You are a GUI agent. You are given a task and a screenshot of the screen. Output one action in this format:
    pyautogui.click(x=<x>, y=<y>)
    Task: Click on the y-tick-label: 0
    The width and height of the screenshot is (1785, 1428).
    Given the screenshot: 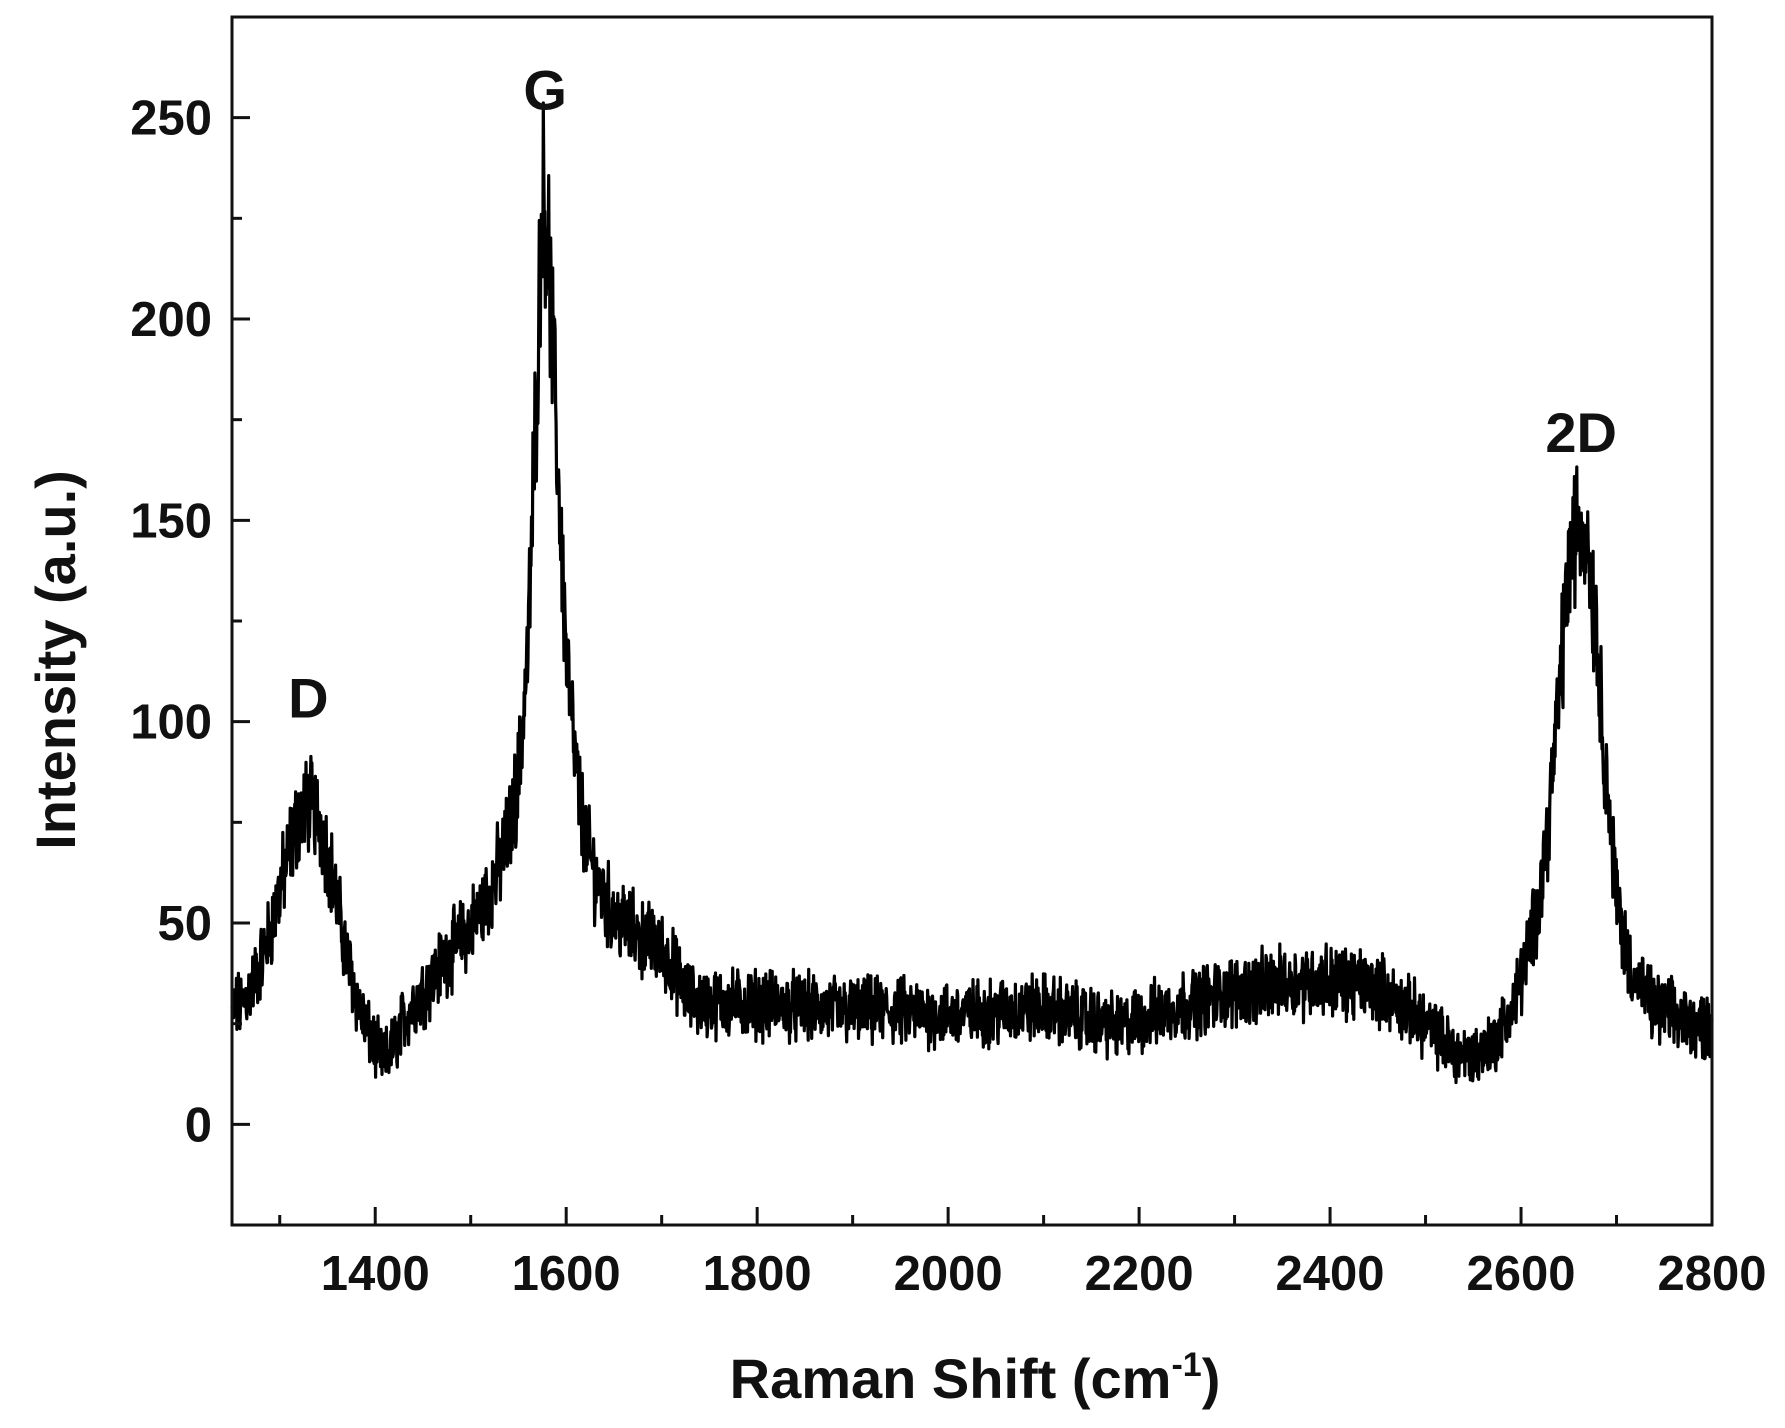 What is the action you would take?
    pyautogui.click(x=198, y=1125)
    